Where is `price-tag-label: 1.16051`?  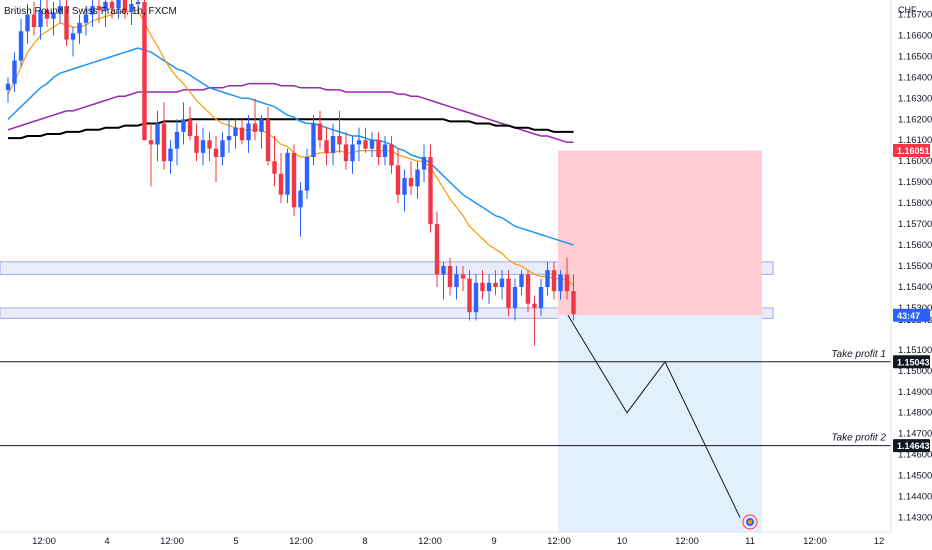
price-tag-label: 1.16051 is located at coordinates (913, 151).